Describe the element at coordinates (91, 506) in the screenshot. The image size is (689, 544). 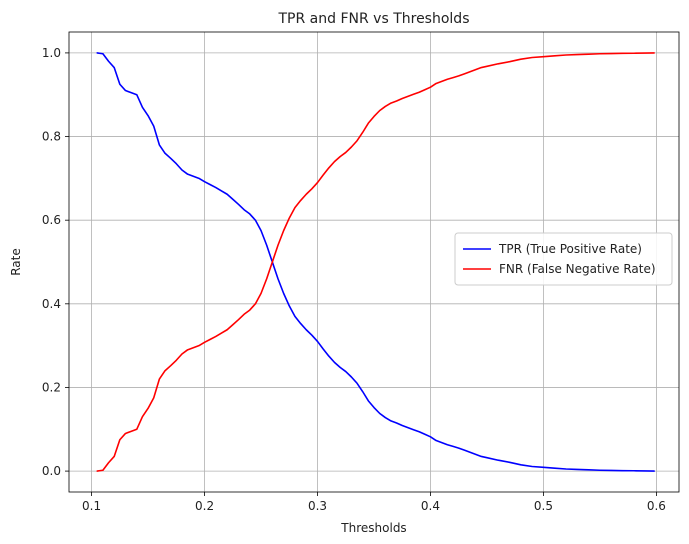
I see `x-tick-label: 0.1` at that location.